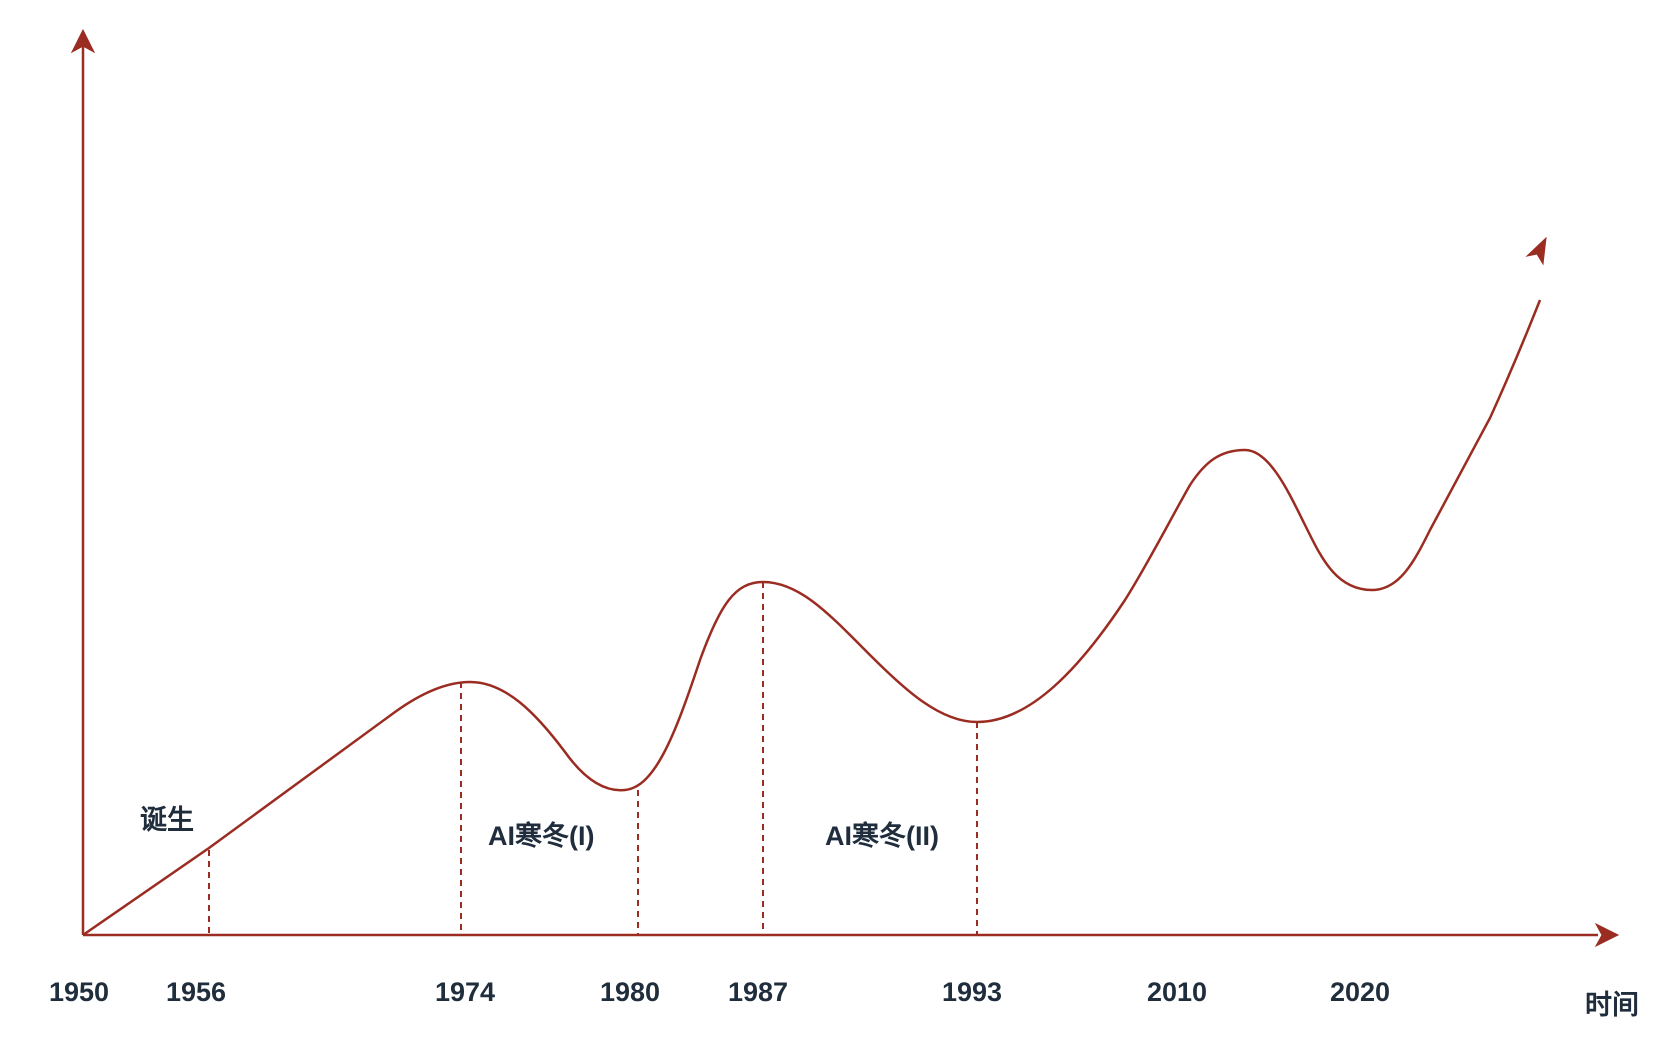 This screenshot has width=1678, height=1056. What do you see at coordinates (758, 992) in the screenshot?
I see `tick-label-1987: 1987` at bounding box center [758, 992].